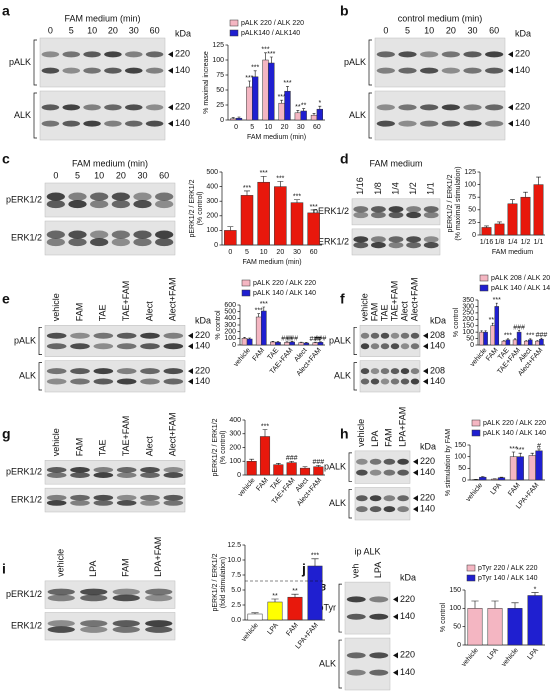 This screenshot has width=550, height=697. What do you see at coordinates (223, 448) in the screenshot?
I see `y-axis-label: (% control)` at bounding box center [223, 448].